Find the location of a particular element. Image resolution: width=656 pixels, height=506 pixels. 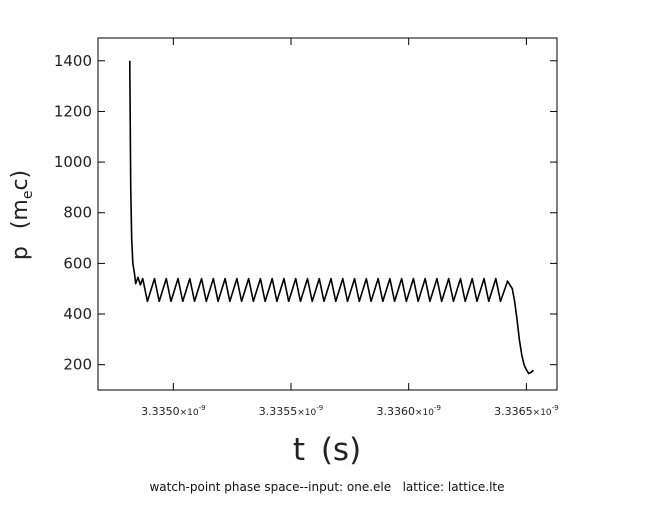

y-tick-label: 200 is located at coordinates (77, 365).